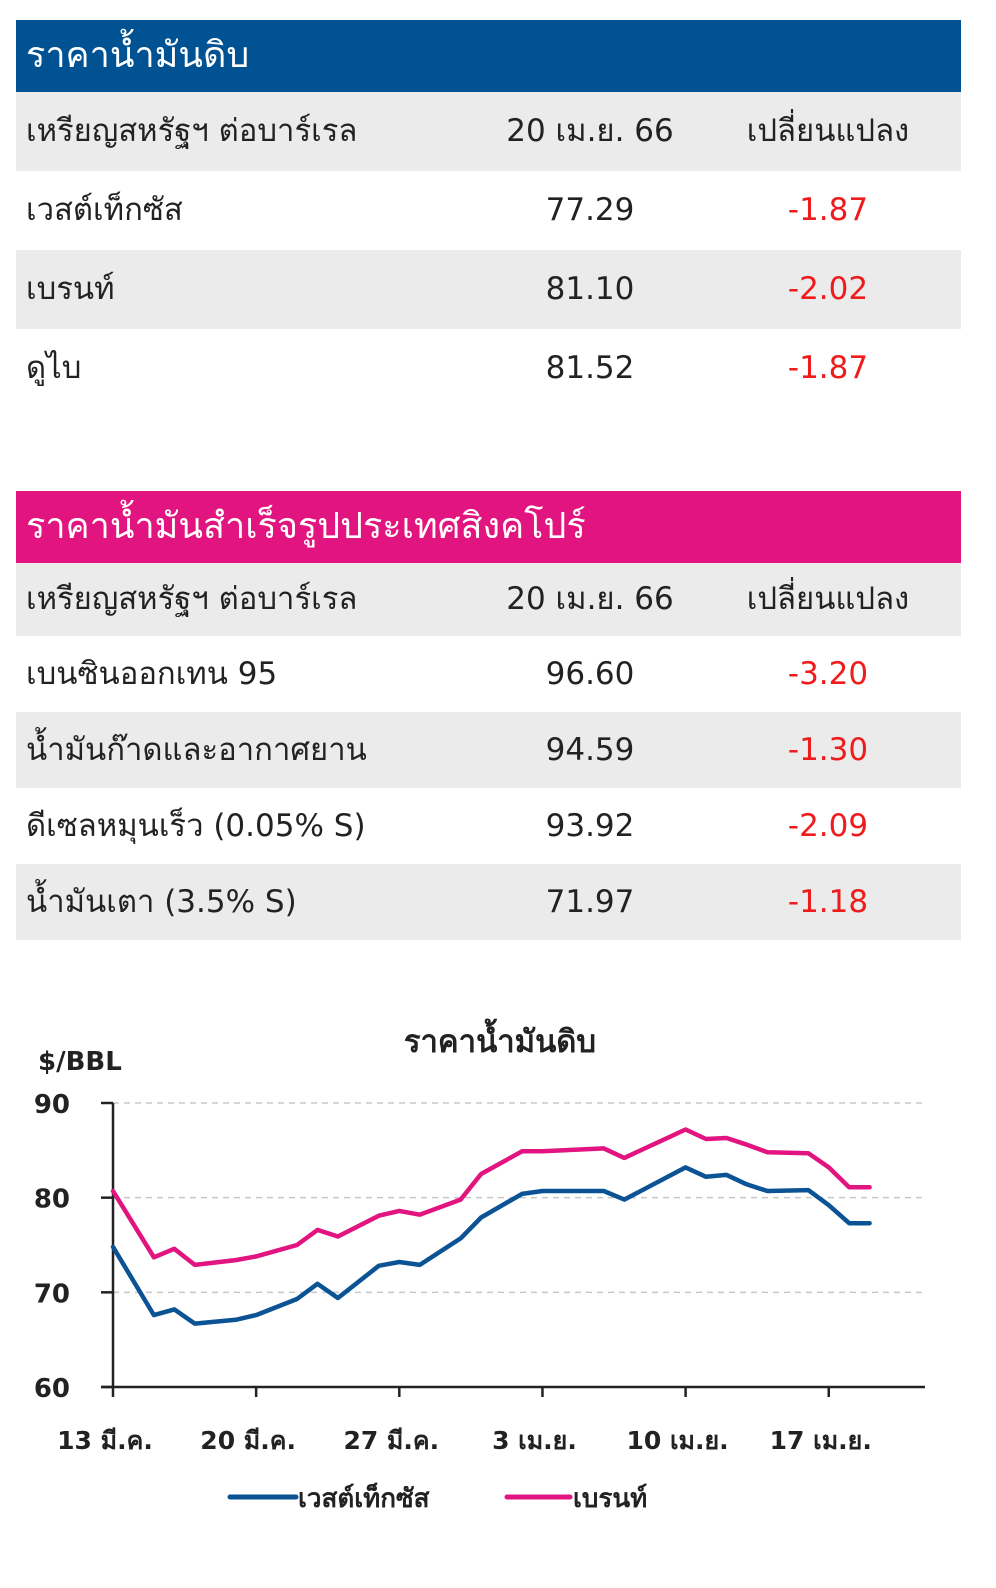  What do you see at coordinates (828, 674) in the screenshot?
I see `row-change: -3.20` at bounding box center [828, 674].